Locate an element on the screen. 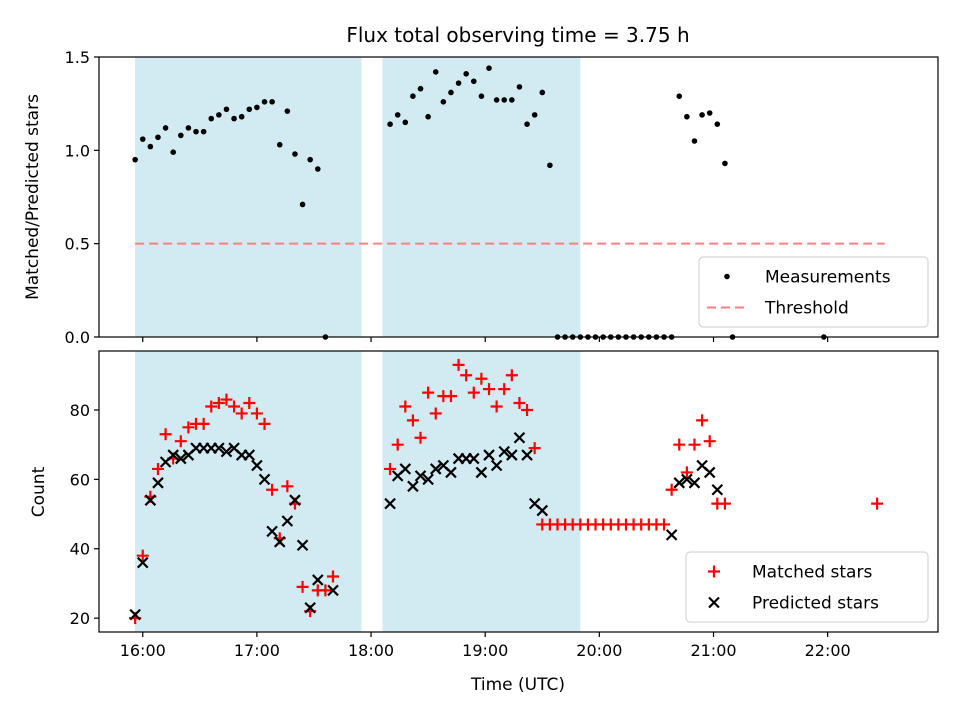  x-tick-label: 21:00 is located at coordinates (713, 650).